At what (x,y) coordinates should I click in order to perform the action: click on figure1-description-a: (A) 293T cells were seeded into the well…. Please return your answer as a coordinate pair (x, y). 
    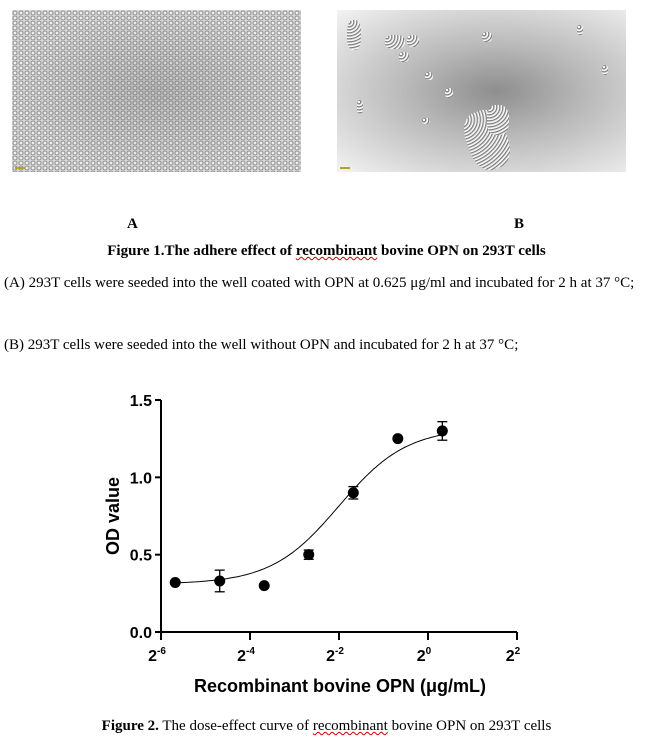
    Looking at the image, I should click on (319, 283).